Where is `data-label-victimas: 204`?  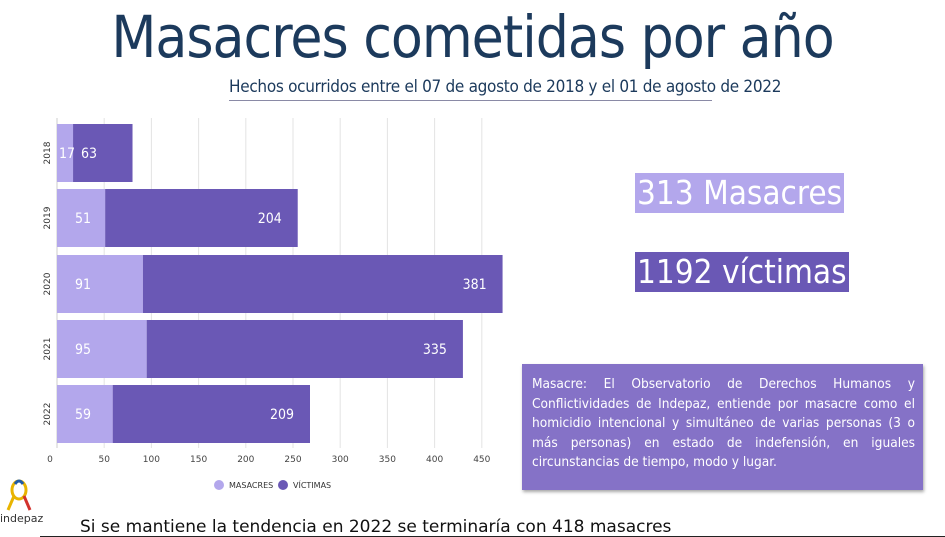
data-label-victimas: 204 is located at coordinates (270, 219).